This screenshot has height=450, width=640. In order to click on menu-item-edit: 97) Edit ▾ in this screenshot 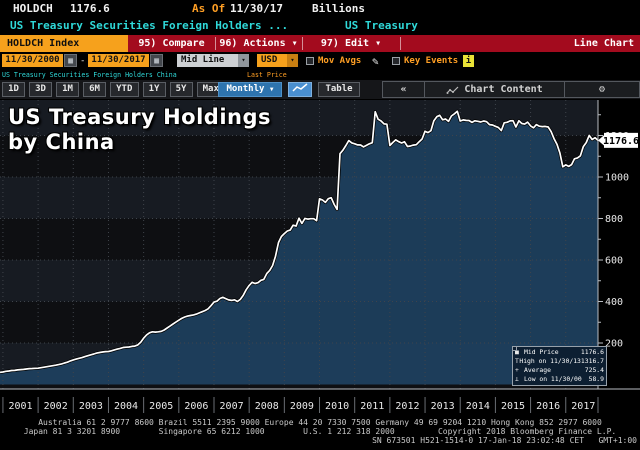, I will do `click(351, 43)`.